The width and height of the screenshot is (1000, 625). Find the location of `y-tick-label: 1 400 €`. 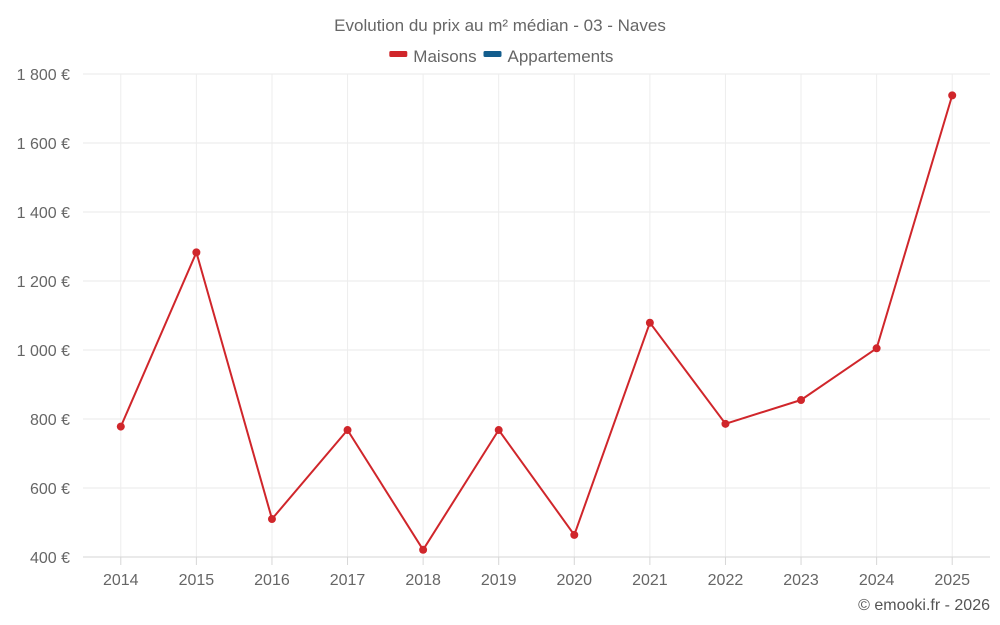

y-tick-label: 1 400 € is located at coordinates (43, 213).